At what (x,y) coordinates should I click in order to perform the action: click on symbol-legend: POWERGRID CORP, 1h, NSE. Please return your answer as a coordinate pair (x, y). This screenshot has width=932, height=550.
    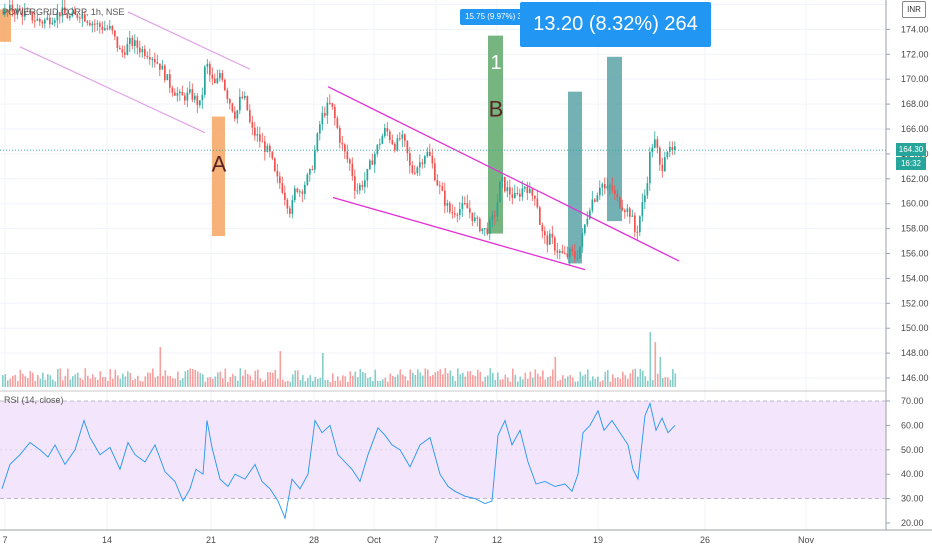
    Looking at the image, I should click on (63, 12).